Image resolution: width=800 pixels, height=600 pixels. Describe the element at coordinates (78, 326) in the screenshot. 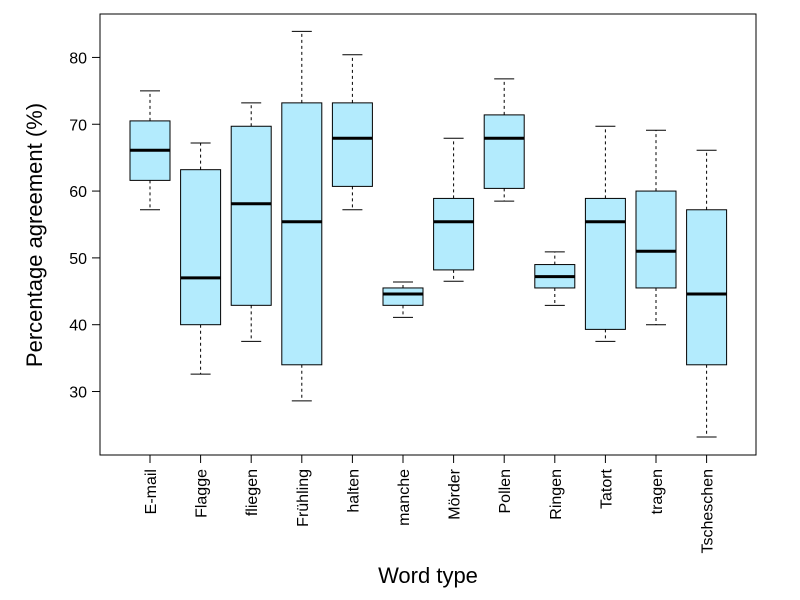

I see `y-tick-label: 40` at that location.